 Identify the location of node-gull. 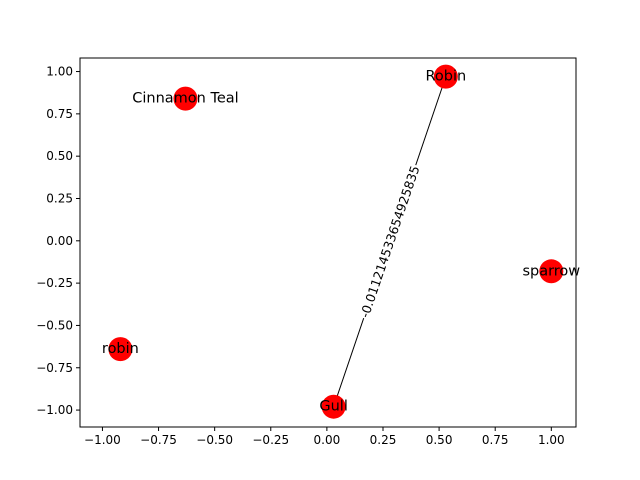
(333, 406).